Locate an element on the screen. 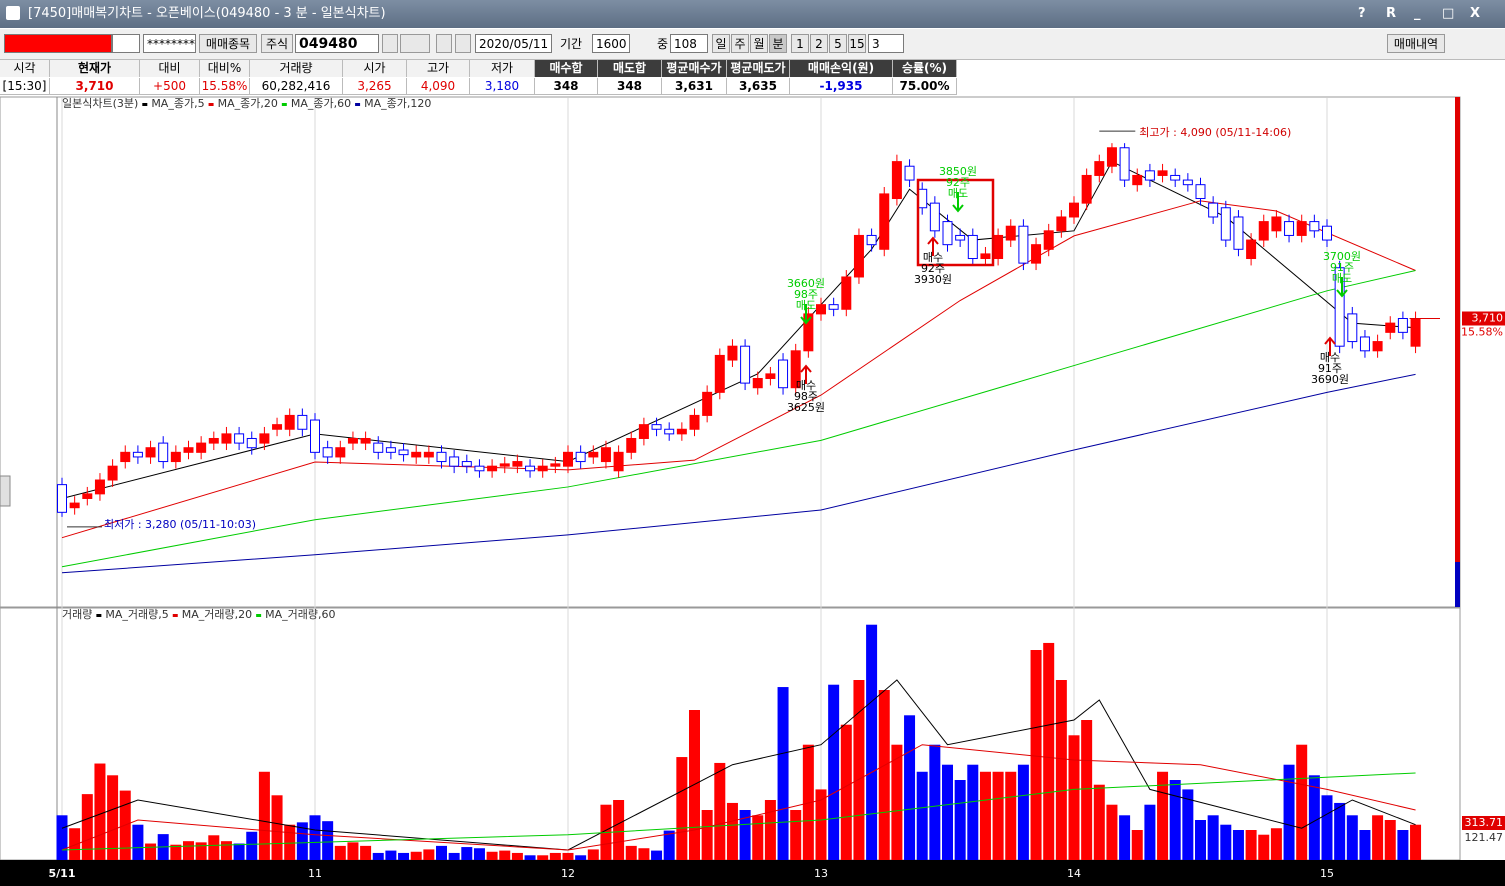 Image resolution: width=1505 pixels, height=886 pixels. market-button: 주식 is located at coordinates (277, 43).